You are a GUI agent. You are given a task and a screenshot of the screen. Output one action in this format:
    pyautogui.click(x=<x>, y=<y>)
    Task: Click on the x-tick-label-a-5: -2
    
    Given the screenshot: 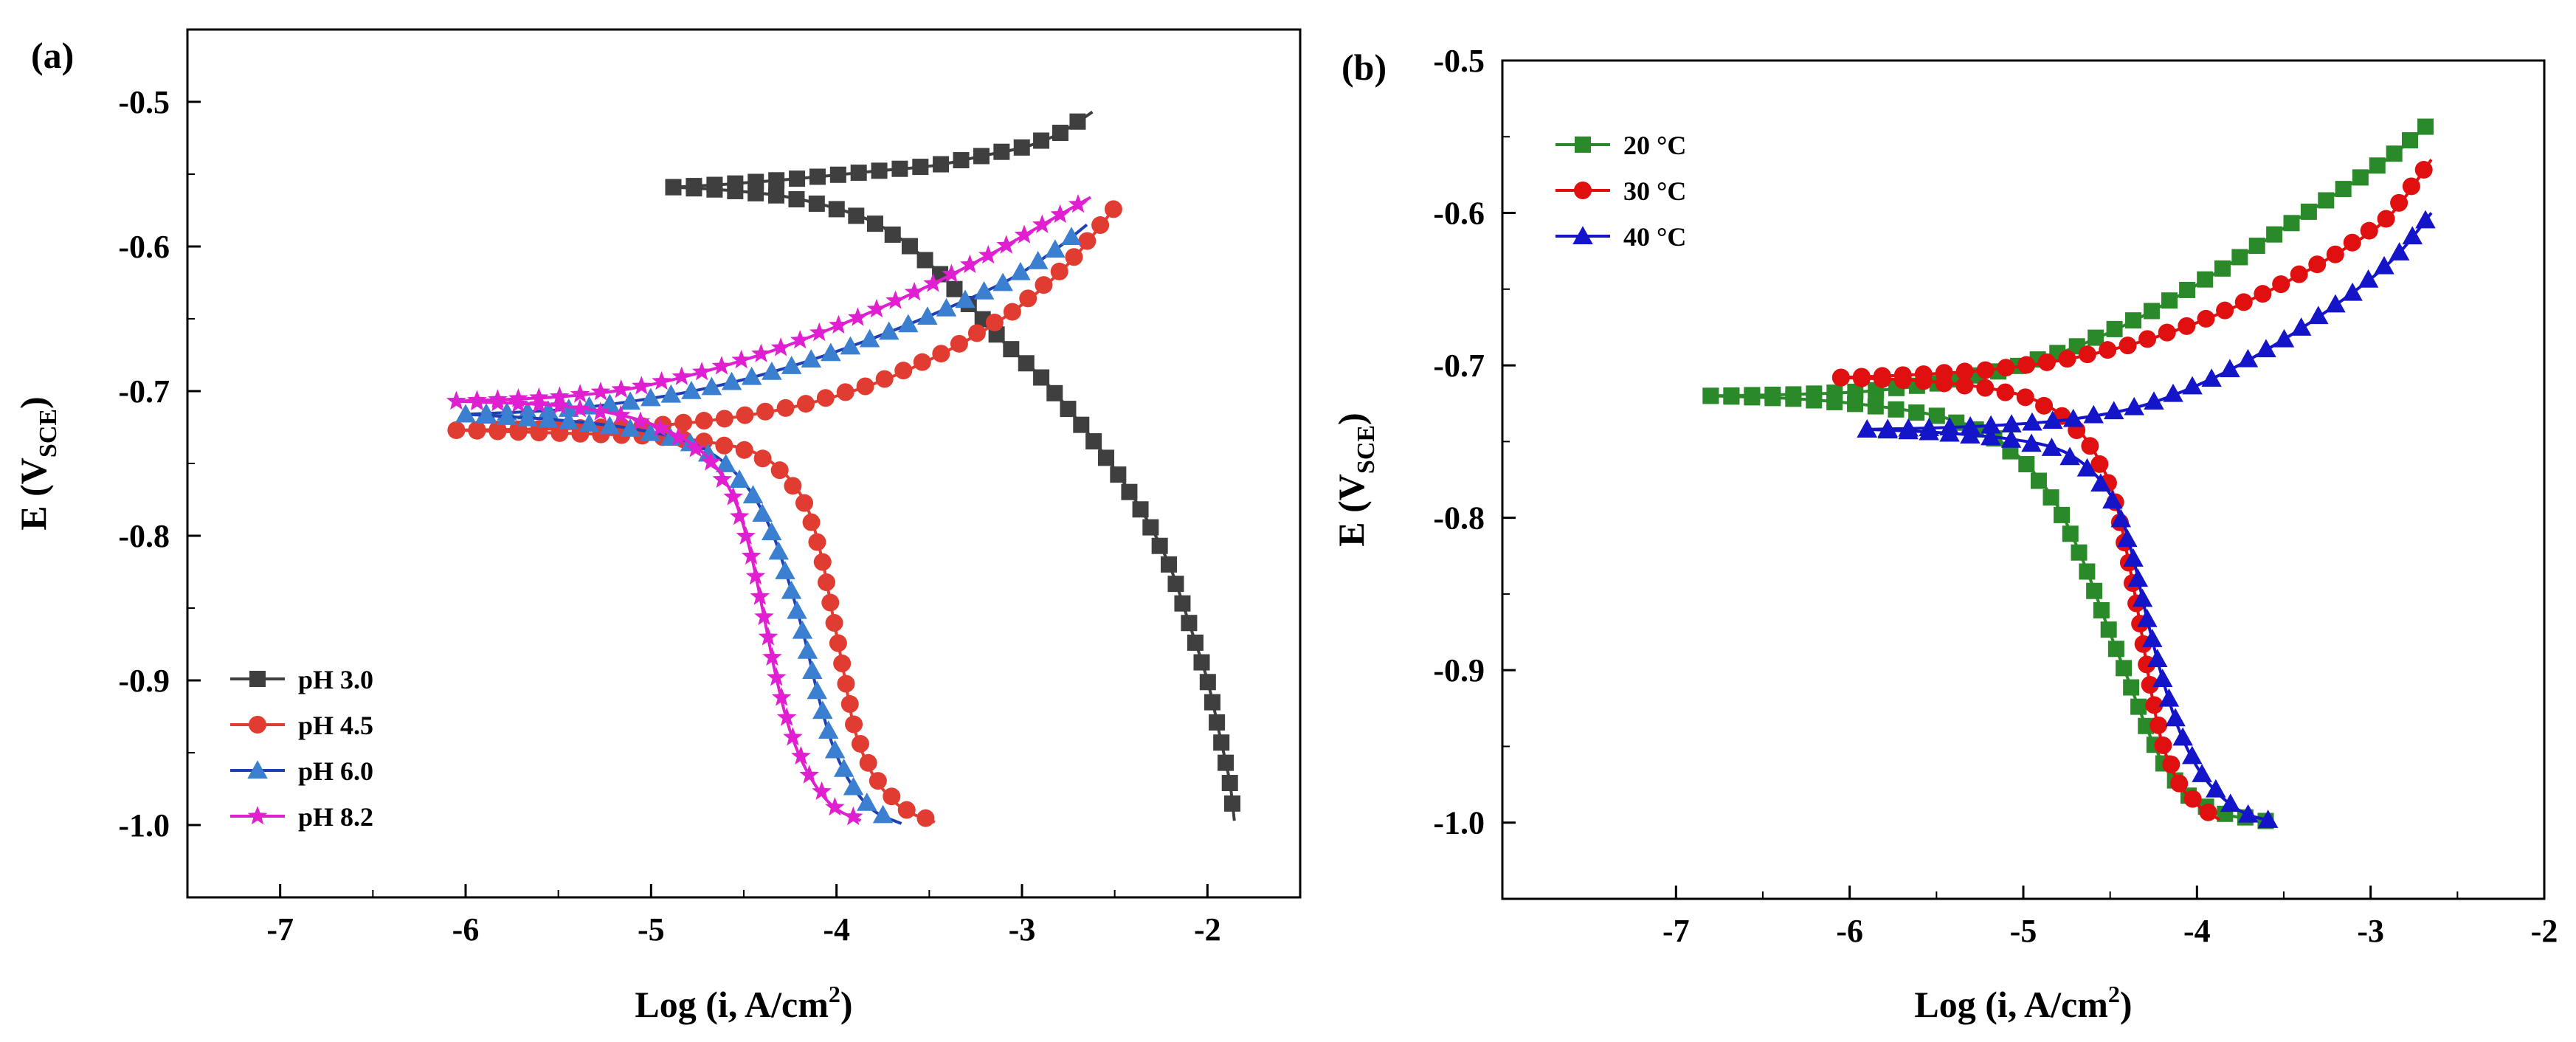 What is the action you would take?
    pyautogui.click(x=1207, y=929)
    